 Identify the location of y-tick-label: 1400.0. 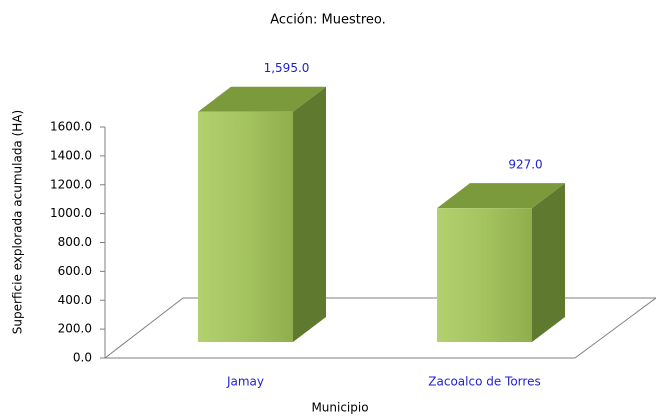
(71, 155).